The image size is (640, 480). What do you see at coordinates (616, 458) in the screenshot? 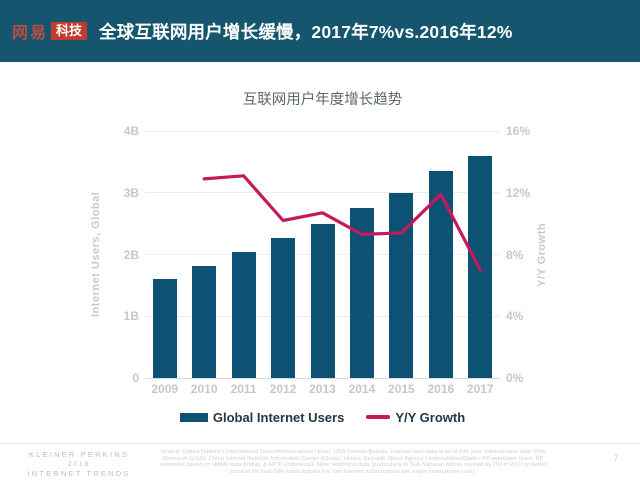
I see `page-number: 7` at bounding box center [616, 458].